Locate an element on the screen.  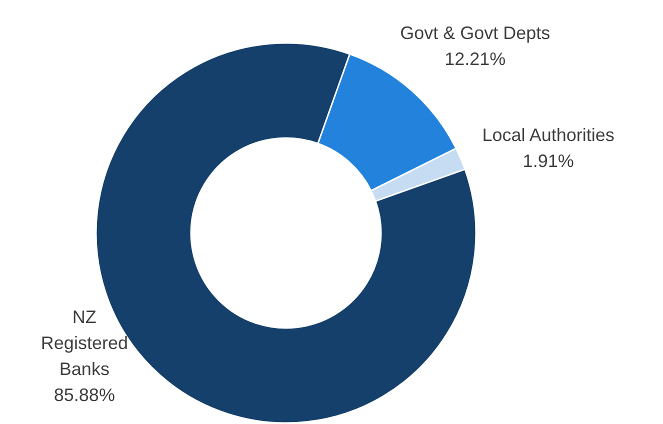
data-label: 1.91% is located at coordinates (548, 160).